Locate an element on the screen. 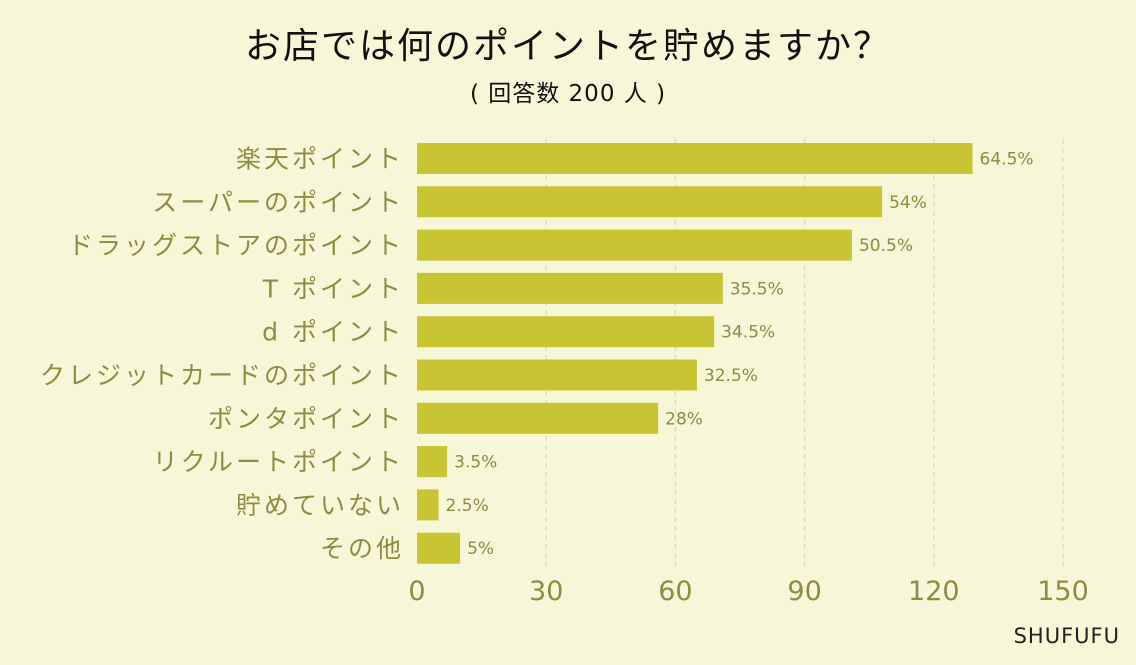 The width and height of the screenshot is (1136, 665). x-tick-label: 120 is located at coordinates (934, 591).